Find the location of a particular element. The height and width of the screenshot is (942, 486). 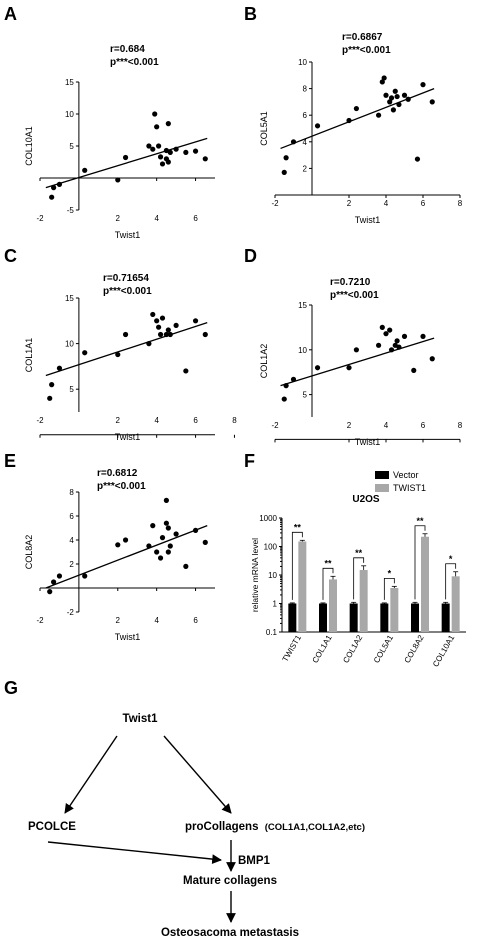

y-tick-label: 4 is located at coordinates (71, 540).